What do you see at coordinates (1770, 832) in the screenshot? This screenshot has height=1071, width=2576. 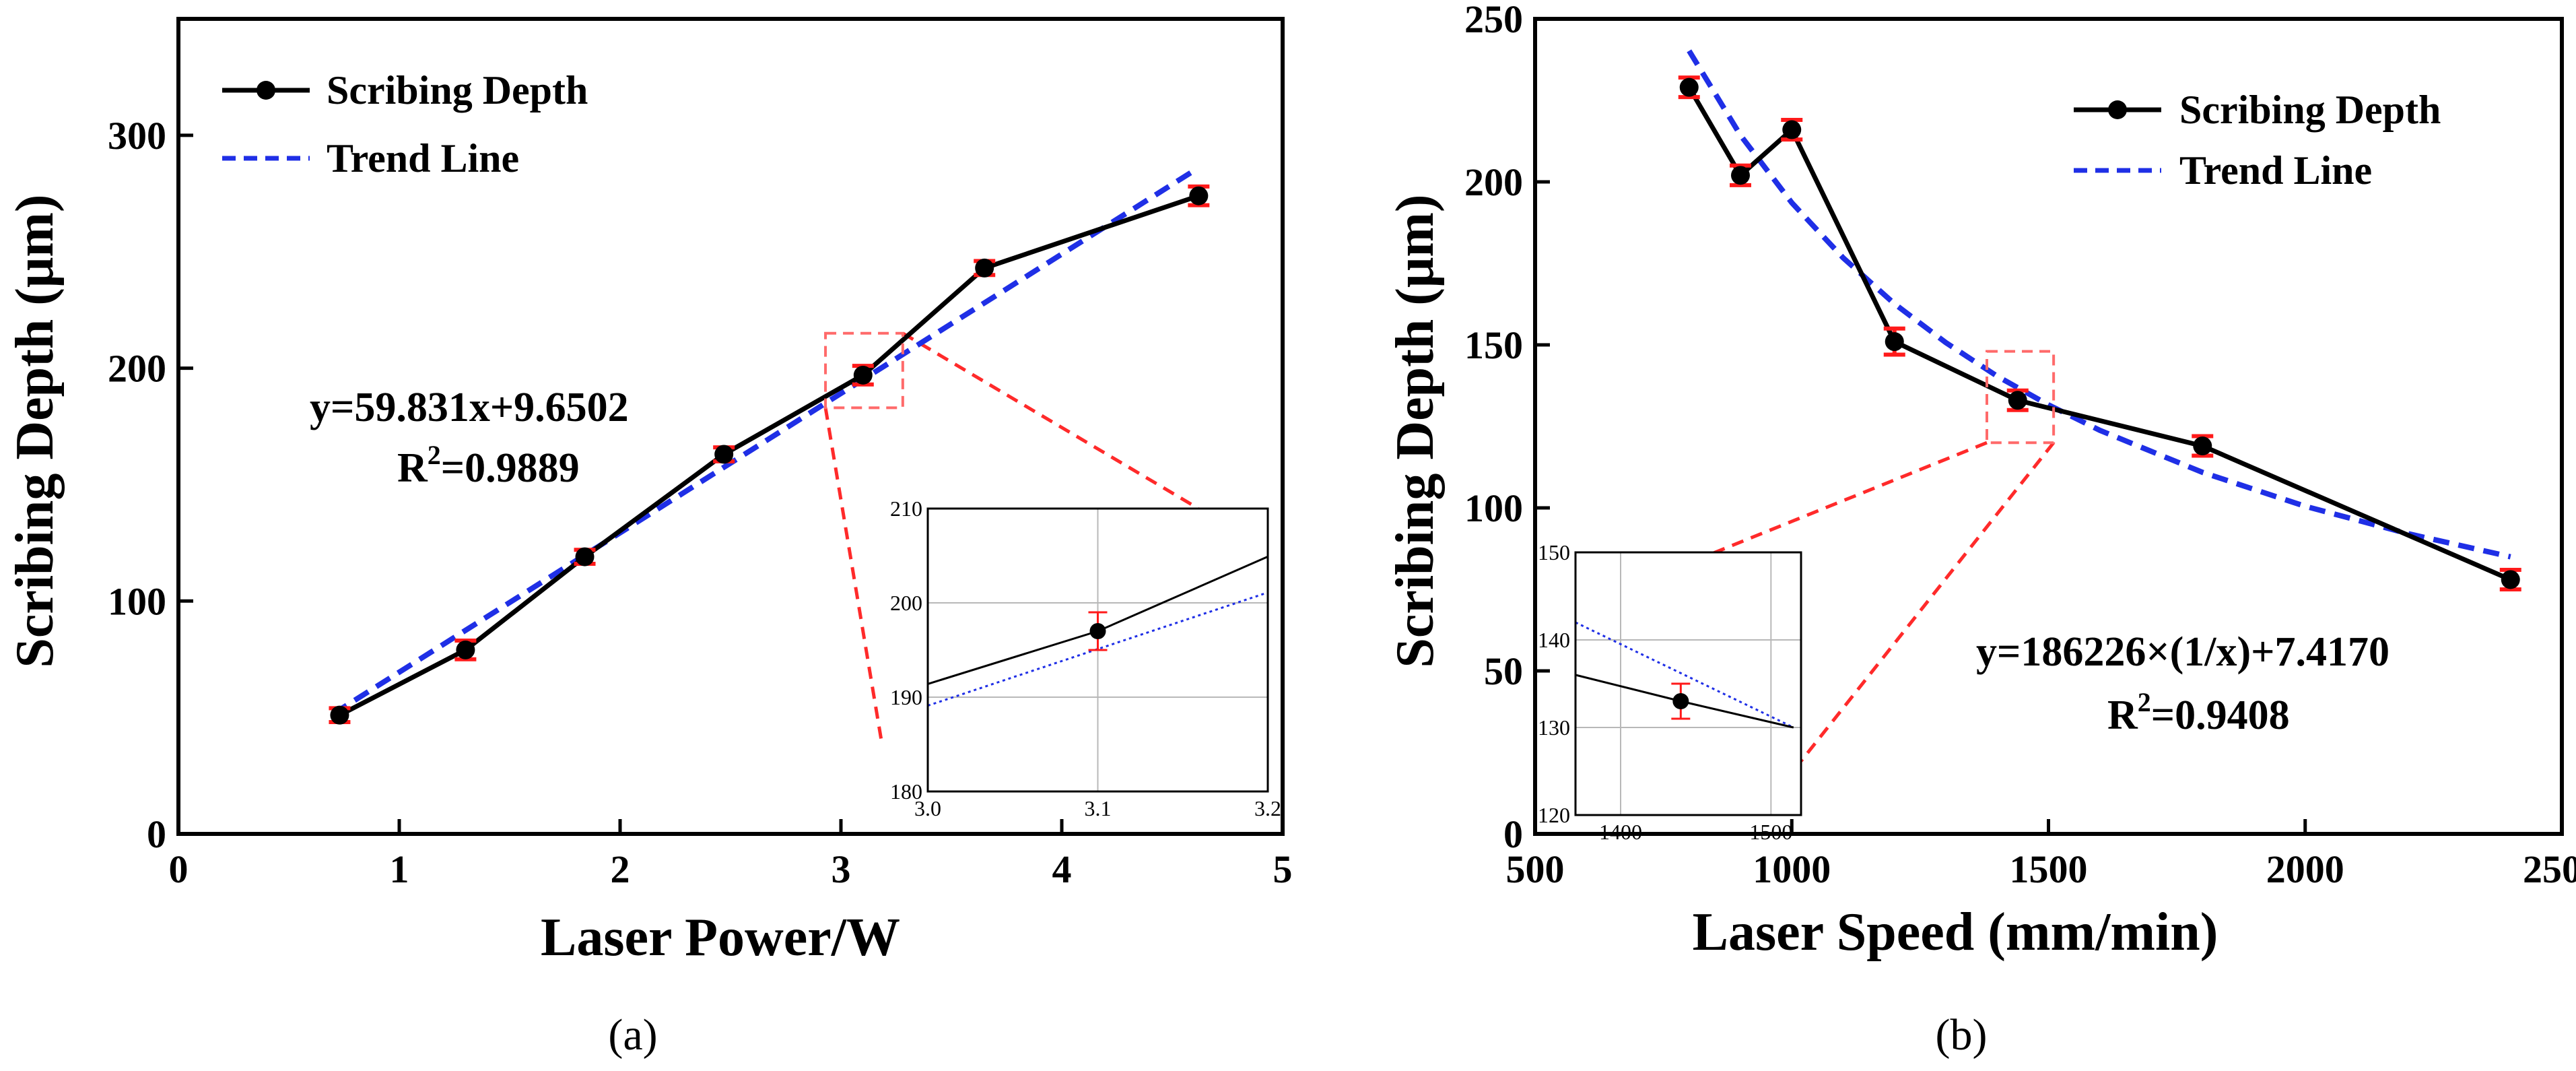 I see `inset-x-tick-label: 1500` at bounding box center [1770, 832].